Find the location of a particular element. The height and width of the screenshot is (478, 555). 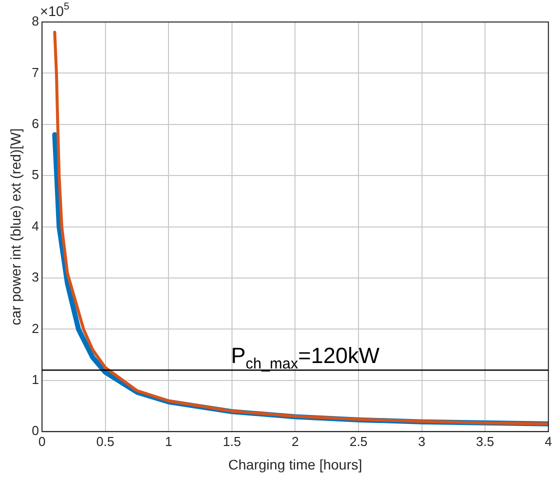

x-tick-label: 1 is located at coordinates (168, 441).